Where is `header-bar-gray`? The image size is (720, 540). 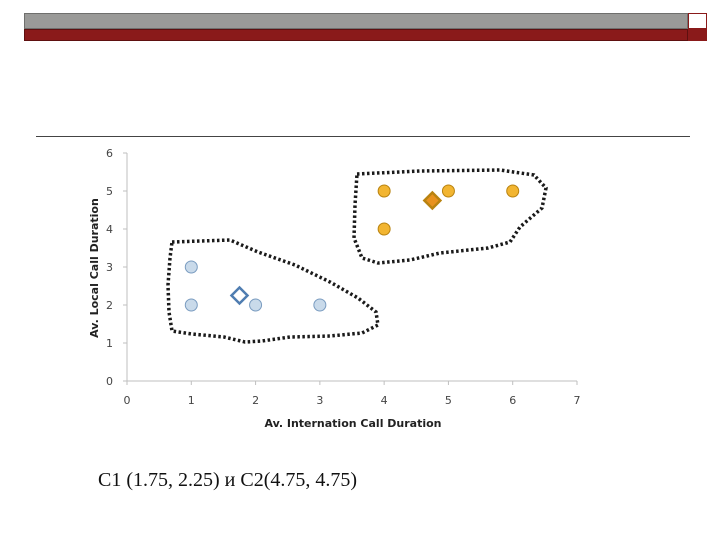 header-bar-gray is located at coordinates (356, 21).